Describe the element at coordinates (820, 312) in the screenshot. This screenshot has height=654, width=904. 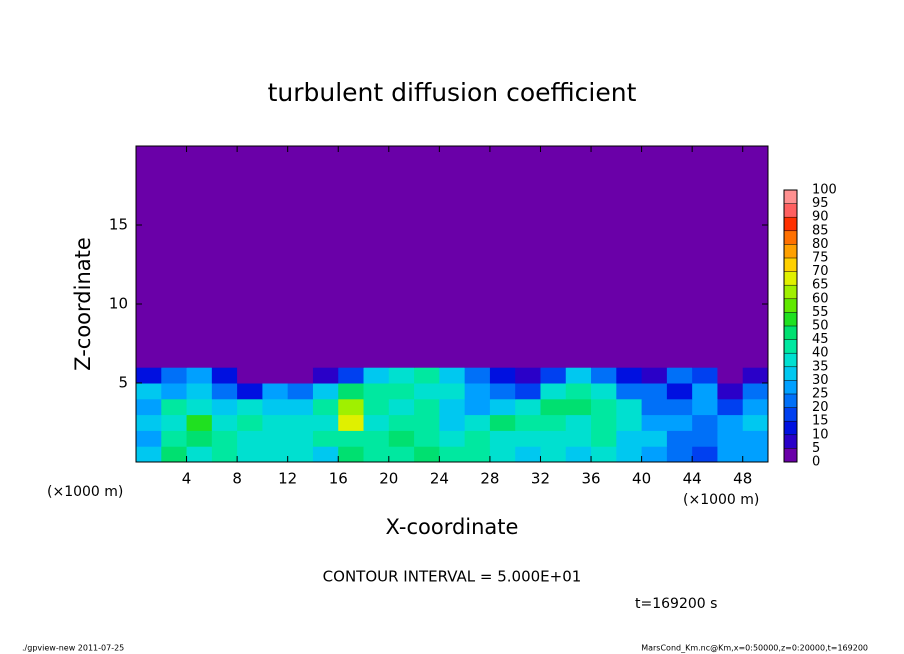
I see `colorbar-label: 55` at that location.